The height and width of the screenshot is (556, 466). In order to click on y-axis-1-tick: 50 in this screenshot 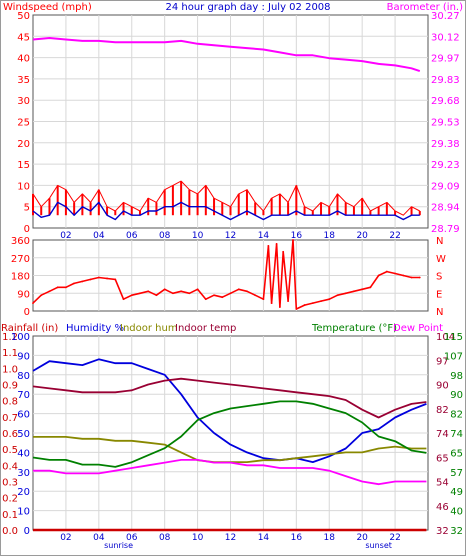, I will do `click(23, 434)`.